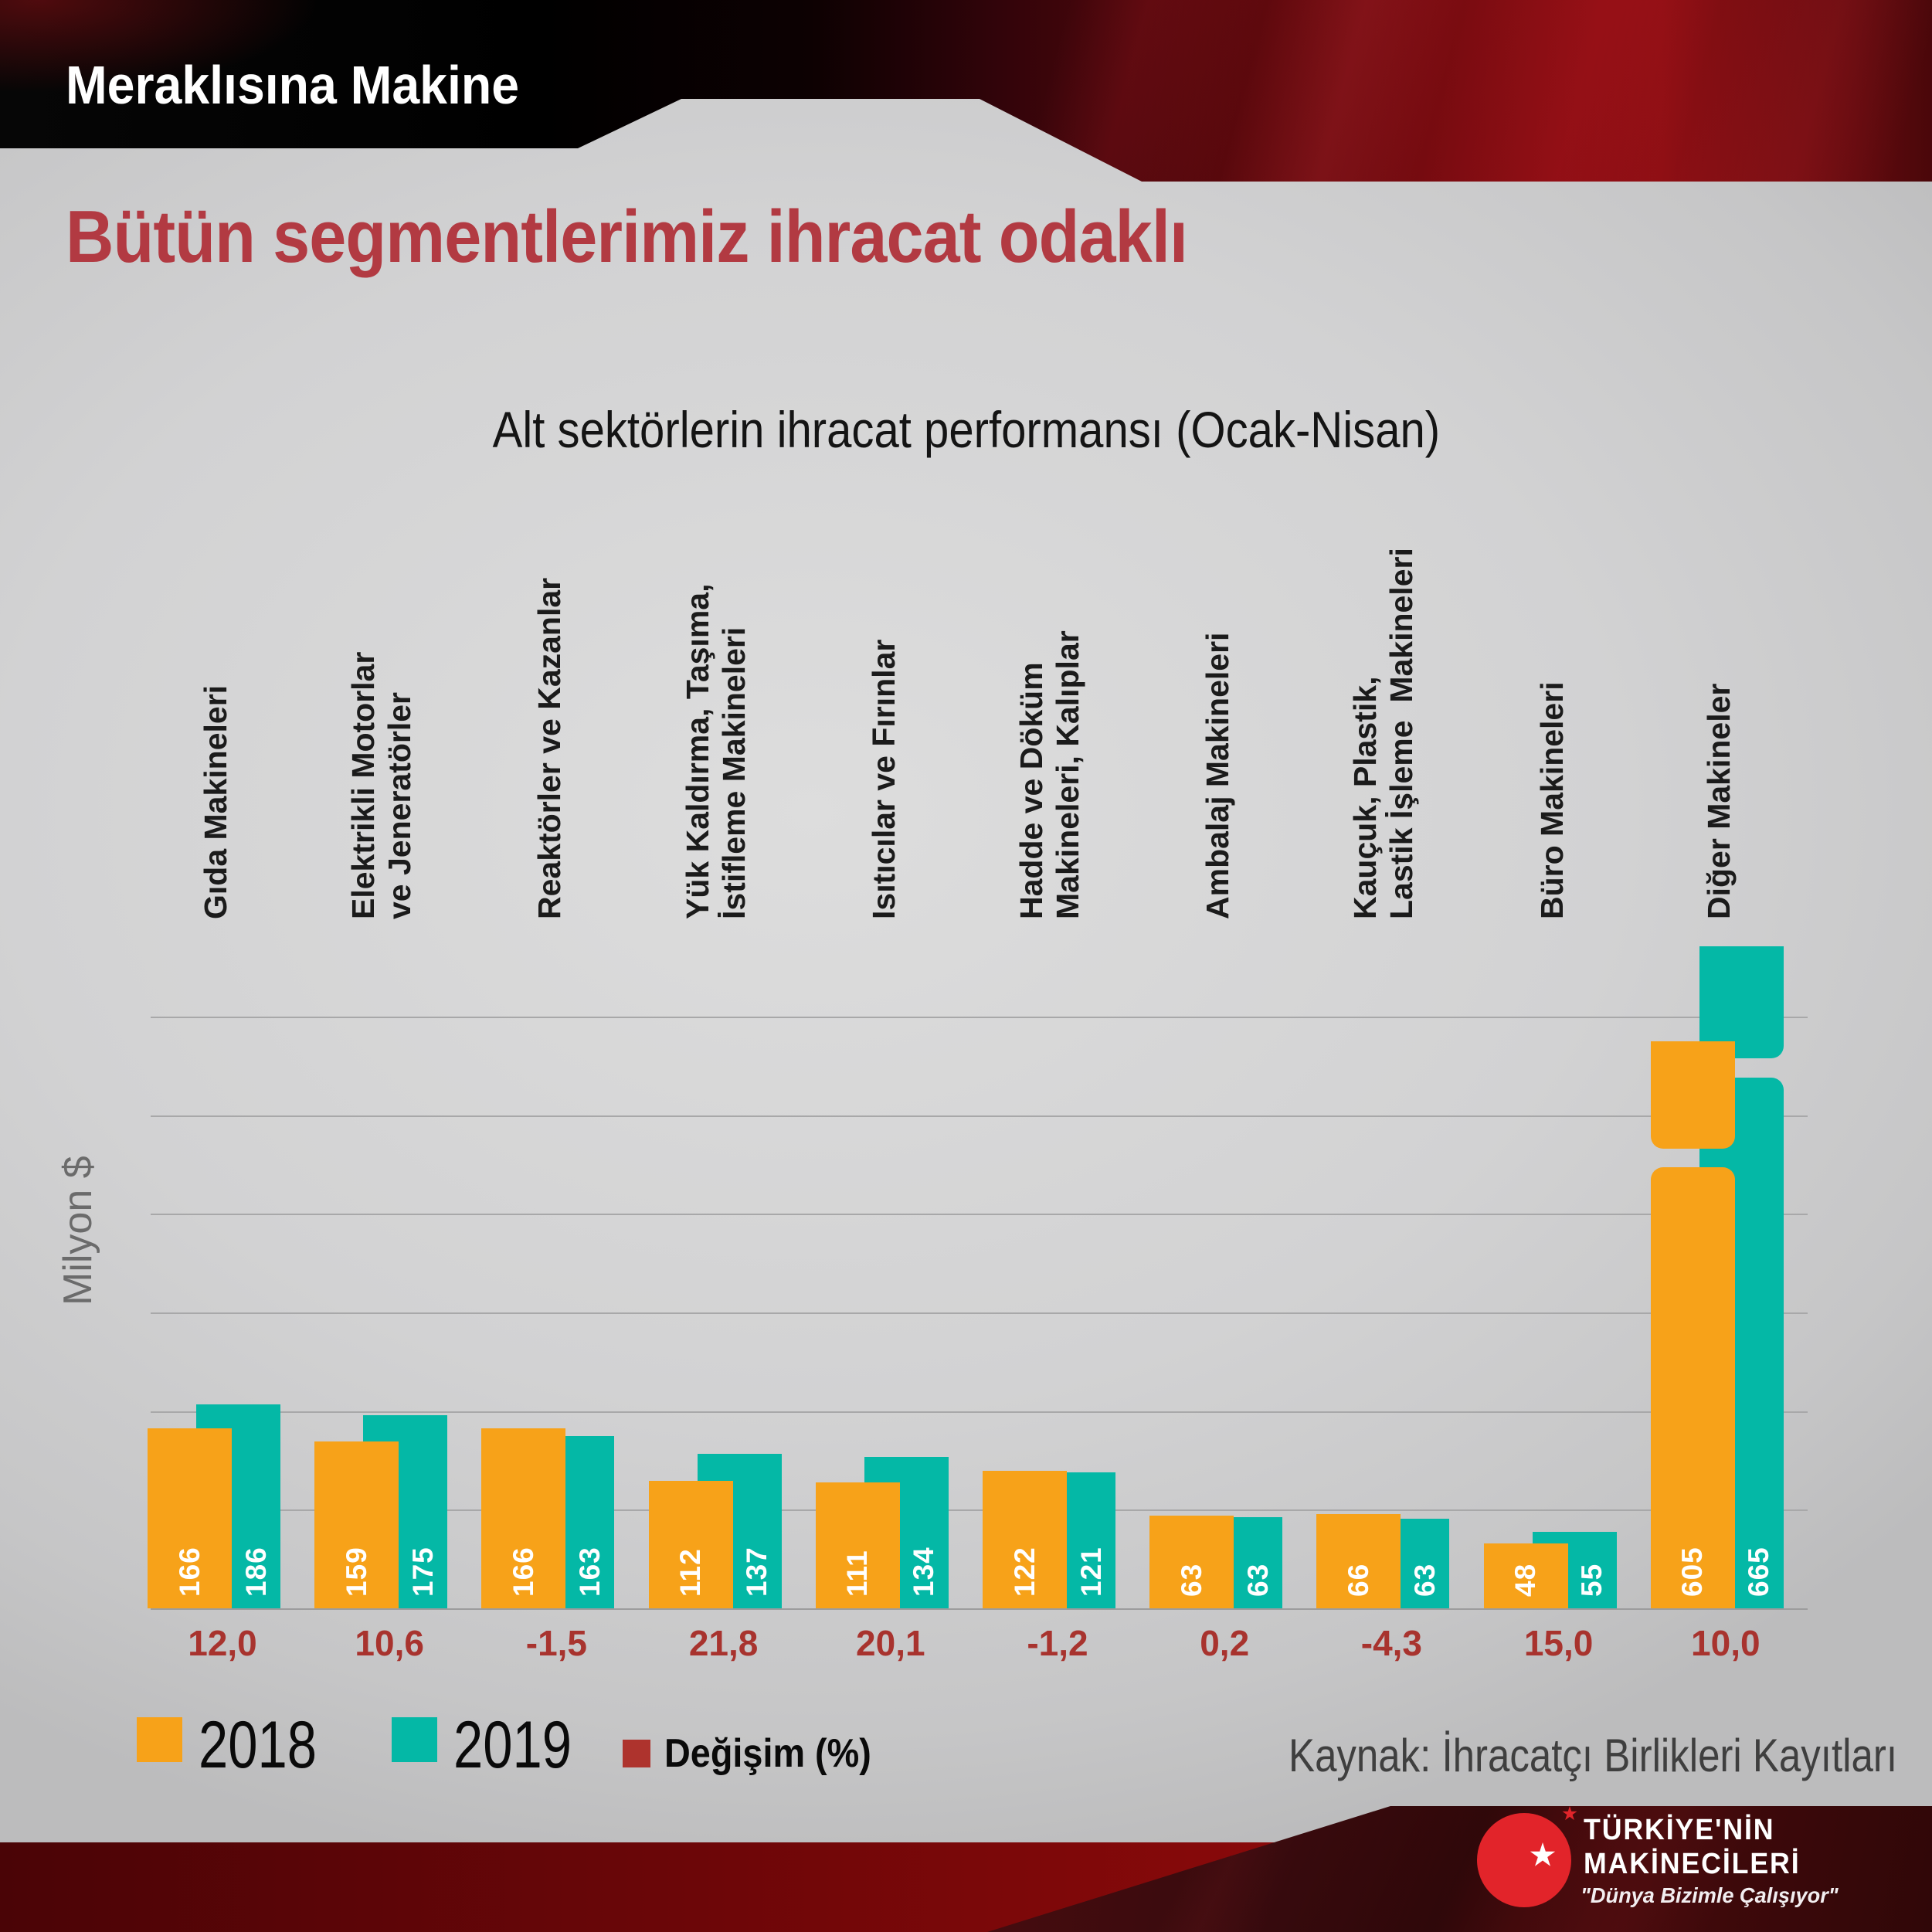  Describe the element at coordinates (512, 1745) in the screenshot. I see `legend-label-2019: 2019` at that location.